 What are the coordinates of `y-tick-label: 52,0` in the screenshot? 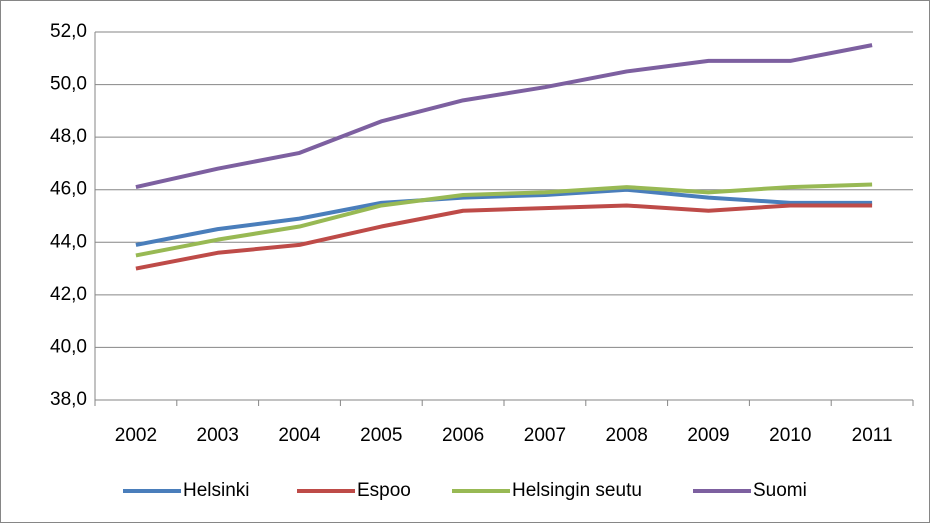 It's located at (68, 31).